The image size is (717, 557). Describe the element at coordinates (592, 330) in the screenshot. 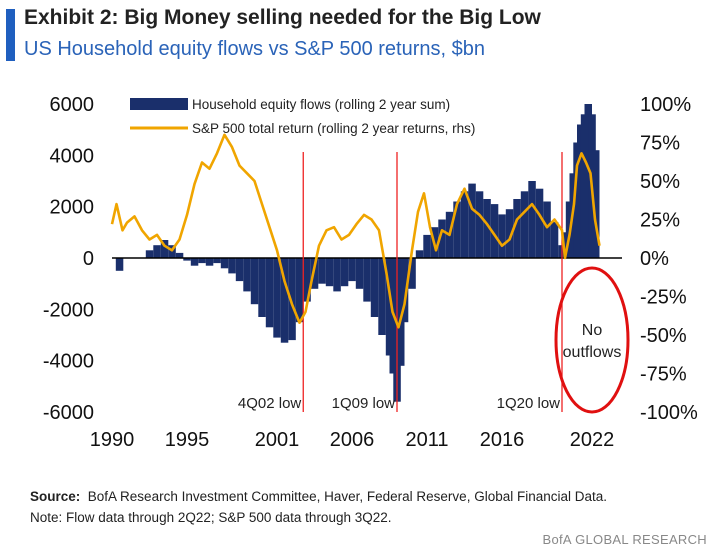

I see `callout-text-line1: No` at that location.